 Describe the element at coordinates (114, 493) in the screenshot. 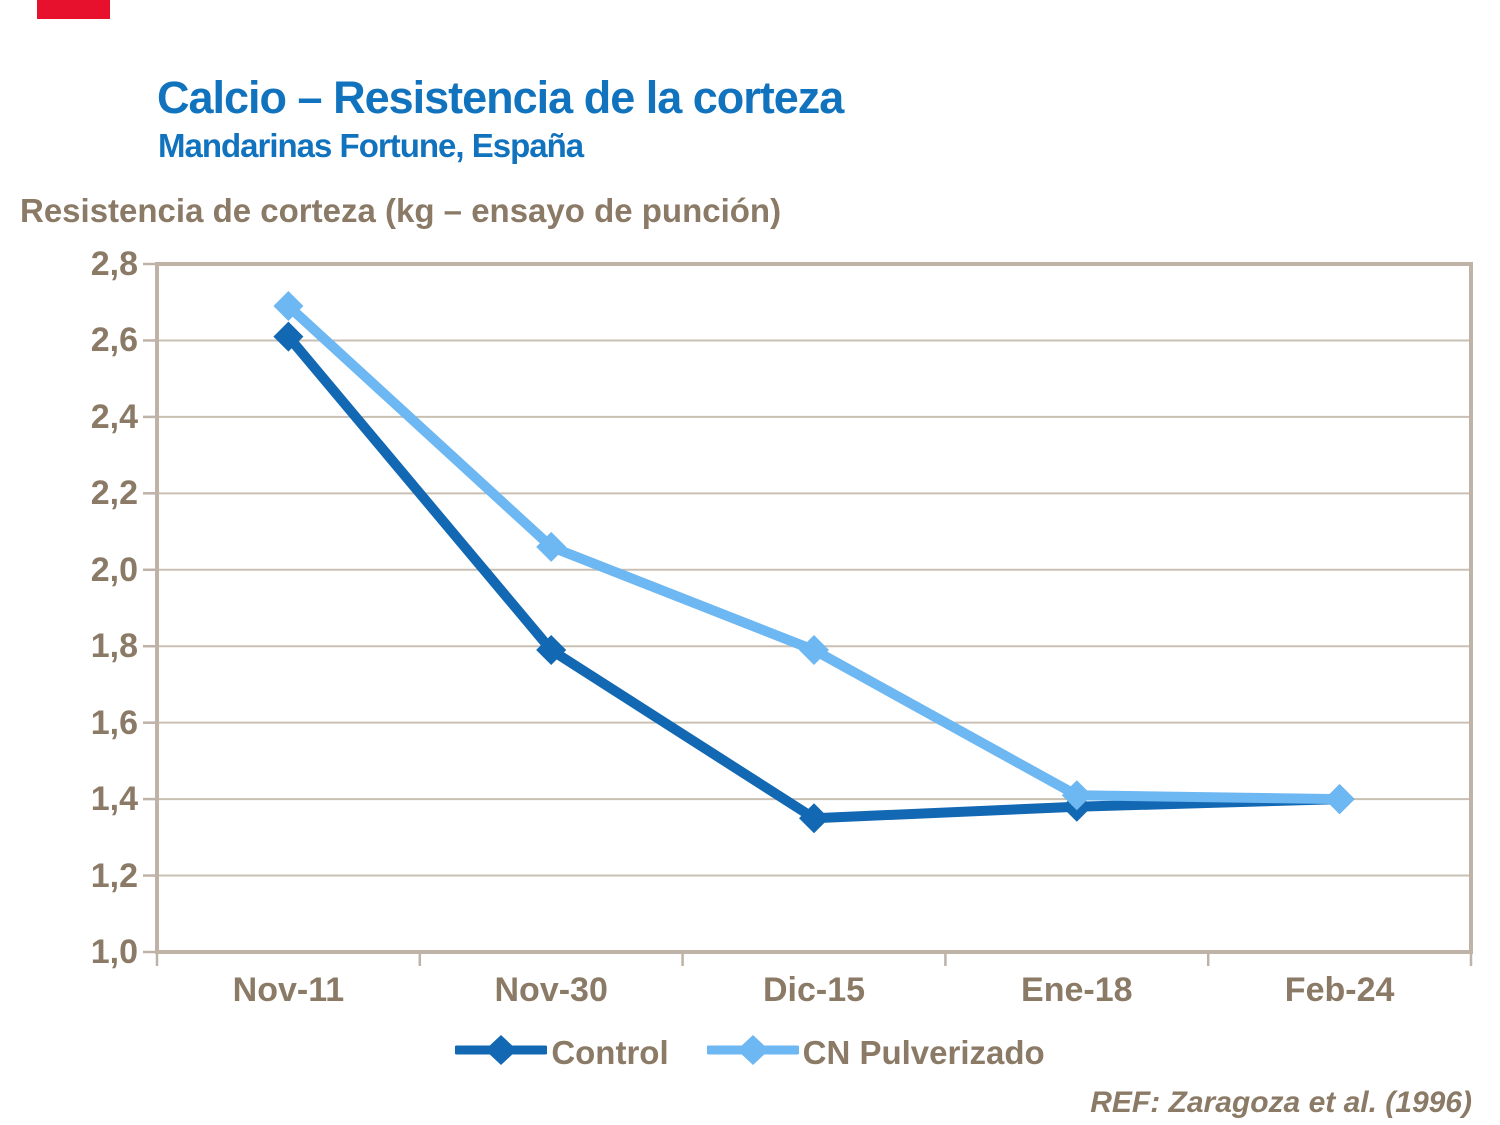

I see `y-tick-label: 2,2` at that location.